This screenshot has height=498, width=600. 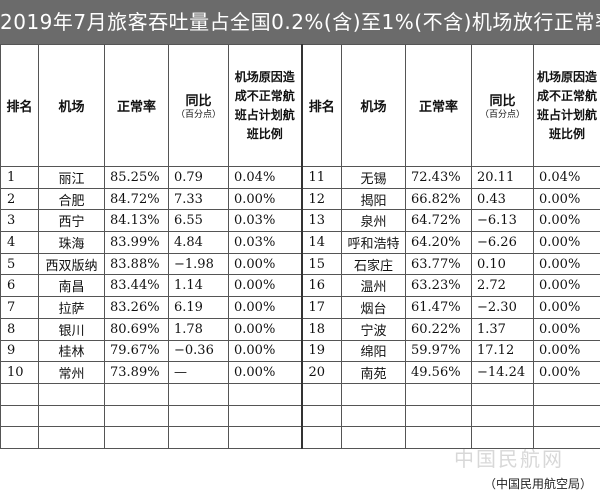 What do you see at coordinates (321, 372) in the screenshot?
I see `rank-cell: 20` at bounding box center [321, 372].